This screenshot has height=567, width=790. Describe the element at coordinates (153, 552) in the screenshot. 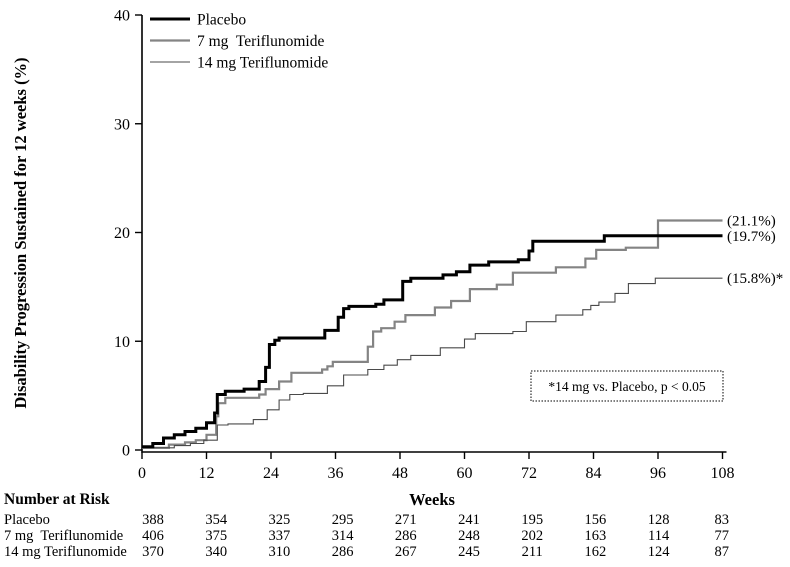

I see `risk-table-value: 370` at that location.